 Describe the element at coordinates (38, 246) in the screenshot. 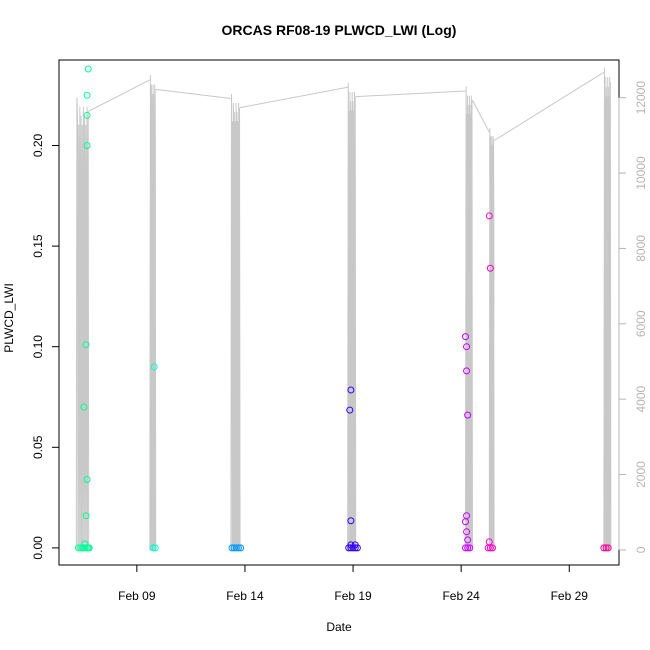

I see `y-tick-label: 0.15` at that location.